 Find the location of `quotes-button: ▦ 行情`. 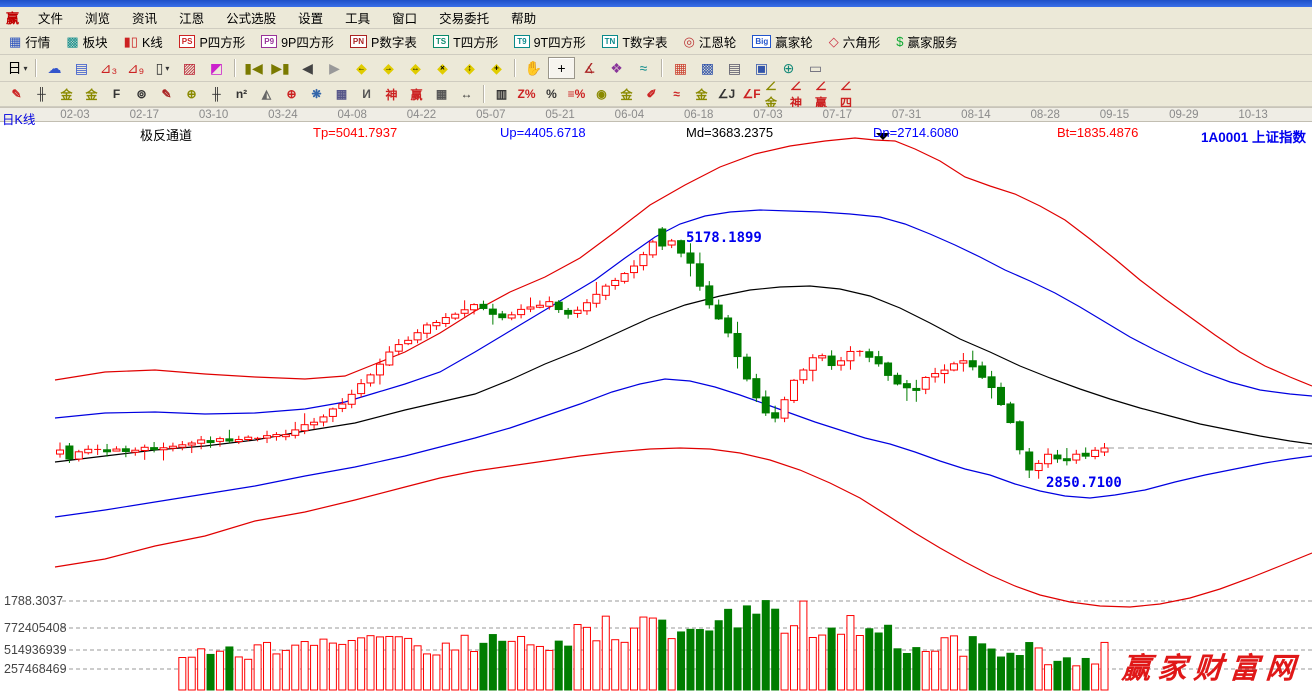

quotes-button: ▦ 行情 is located at coordinates (29, 41).